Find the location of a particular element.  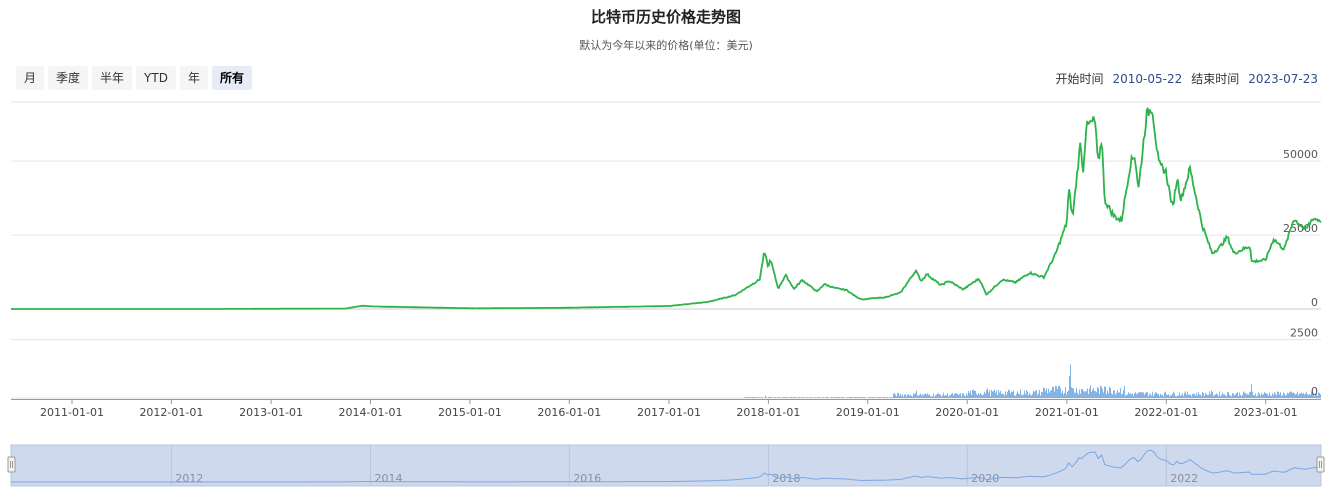

range-button-year: 年 is located at coordinates (193, 78).